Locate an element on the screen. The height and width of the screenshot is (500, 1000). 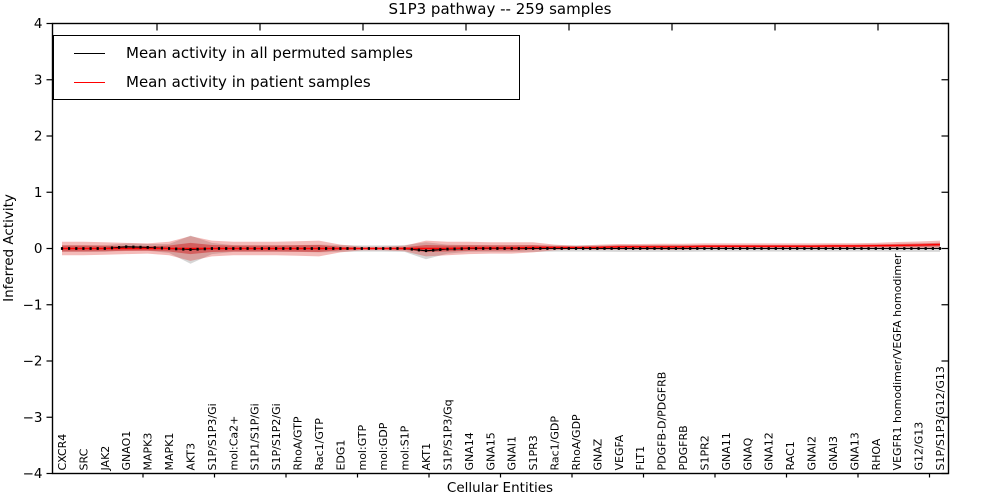
x-tick-label: MAPK1 is located at coordinates (169, 452).